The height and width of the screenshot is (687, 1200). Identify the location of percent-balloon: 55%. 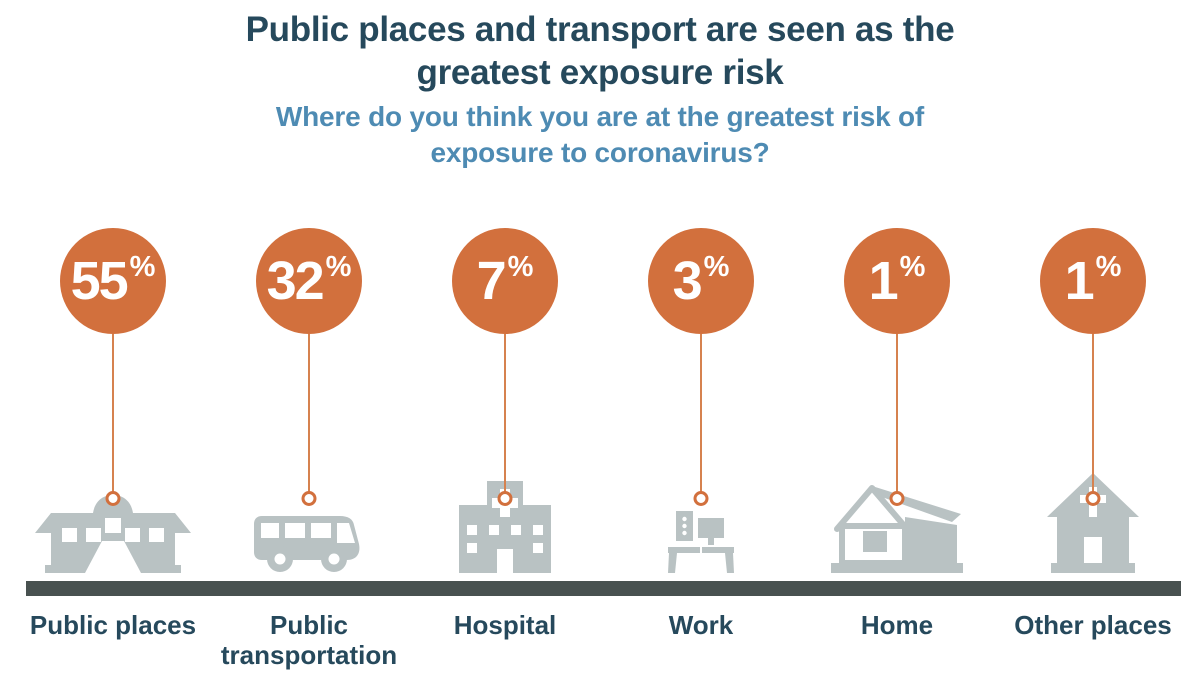
(113, 280).